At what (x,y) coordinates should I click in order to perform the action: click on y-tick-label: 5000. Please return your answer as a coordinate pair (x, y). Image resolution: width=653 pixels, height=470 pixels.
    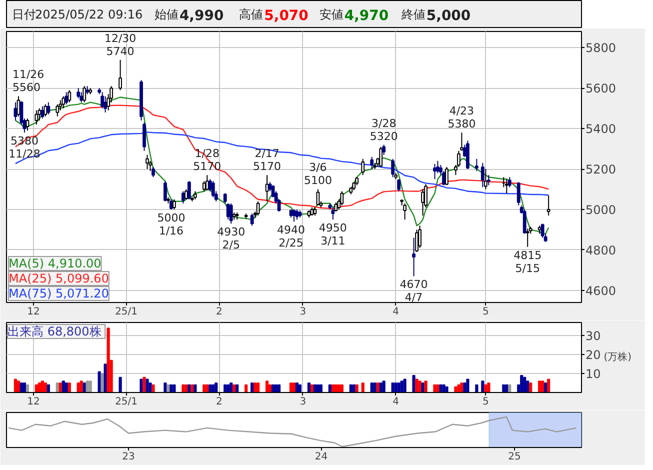
    Looking at the image, I should click on (601, 209).